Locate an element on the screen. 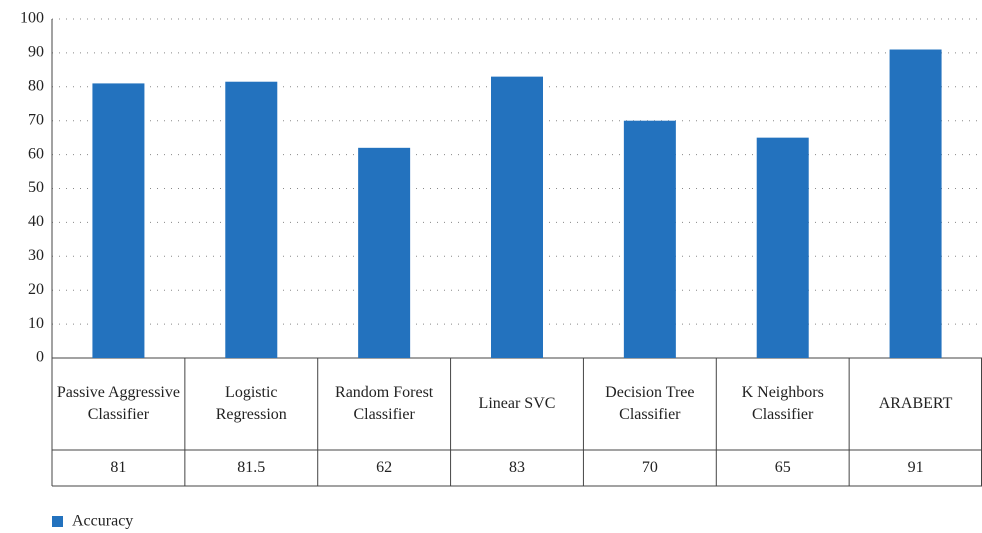 Image resolution: width=982 pixels, height=533 pixels. value-cell: 81 is located at coordinates (118, 467).